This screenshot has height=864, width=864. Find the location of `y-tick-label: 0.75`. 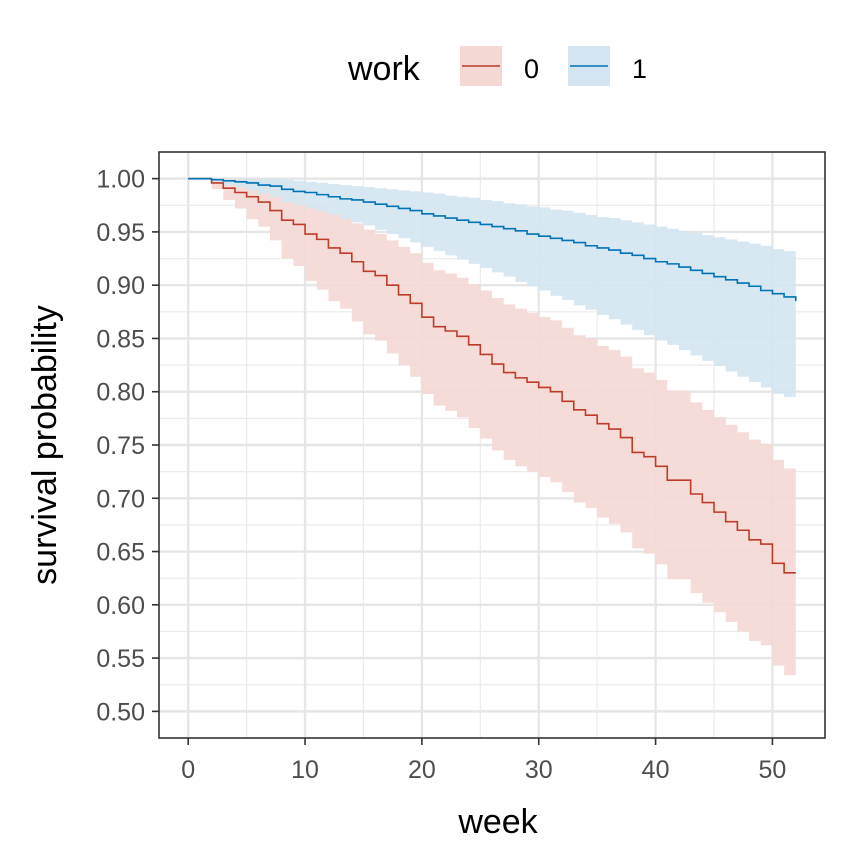

y-tick-label: 0.75 is located at coordinates (120, 446).